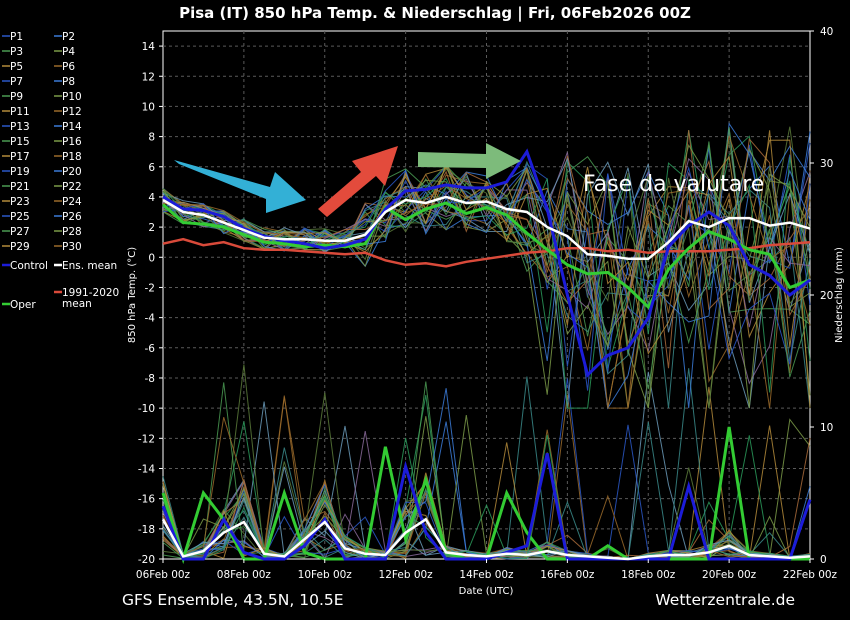 The width and height of the screenshot is (850, 620). What do you see at coordinates (20, 172) in the screenshot?
I see `legend-item: P19` at bounding box center [20, 172].